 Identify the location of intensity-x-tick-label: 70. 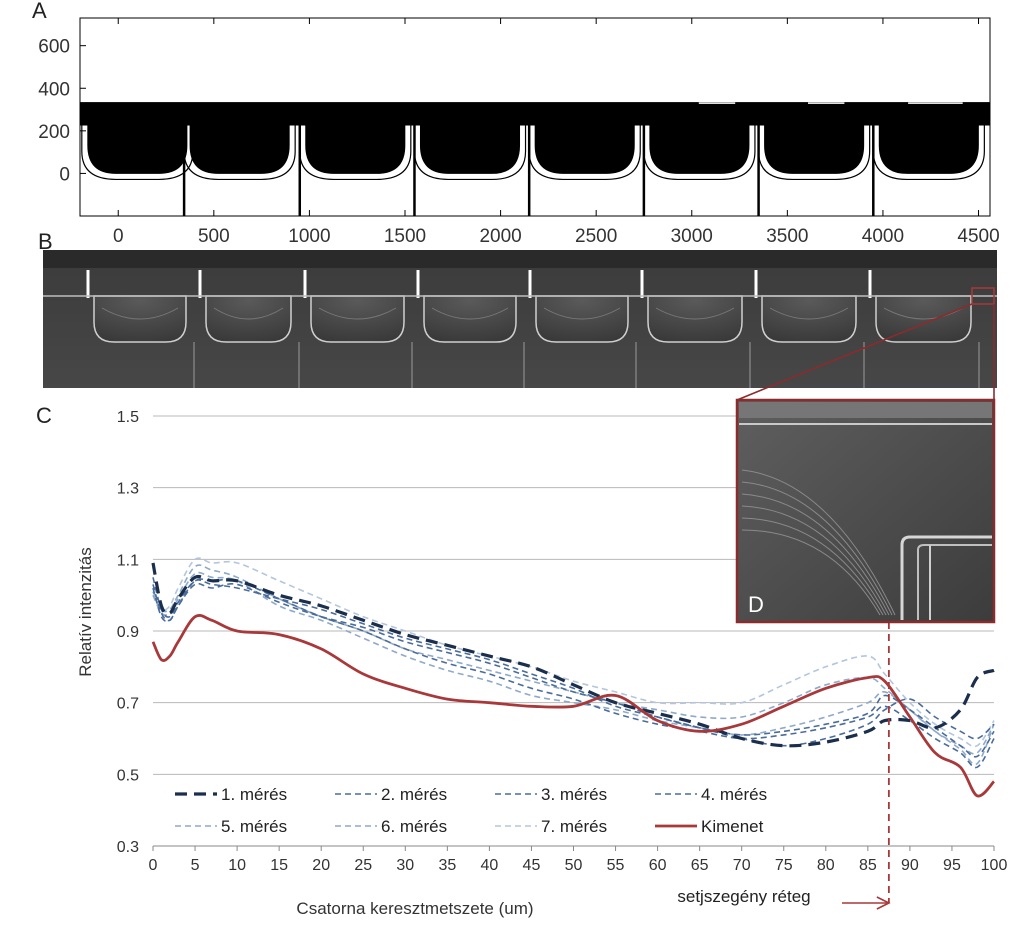
(742, 865).